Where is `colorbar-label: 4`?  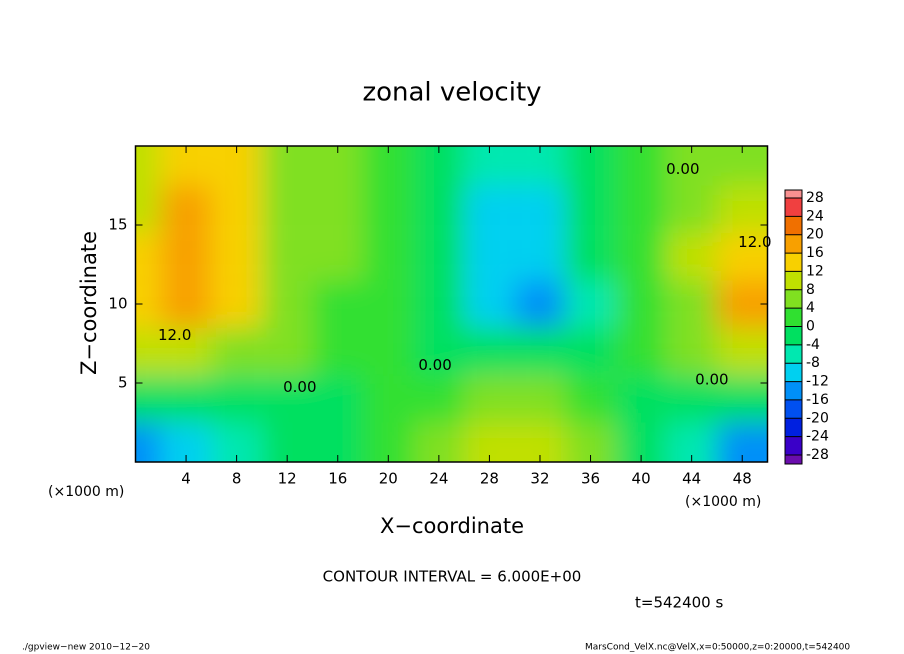
colorbar-label: 4 is located at coordinates (810, 308).